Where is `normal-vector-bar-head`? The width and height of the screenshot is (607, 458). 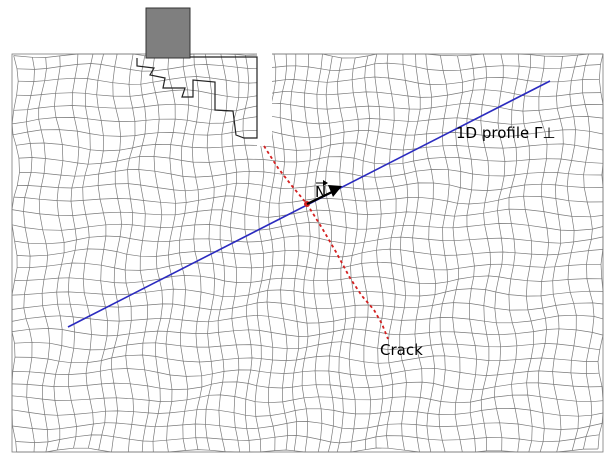
normal-vector-bar-head is located at coordinates (325, 183).